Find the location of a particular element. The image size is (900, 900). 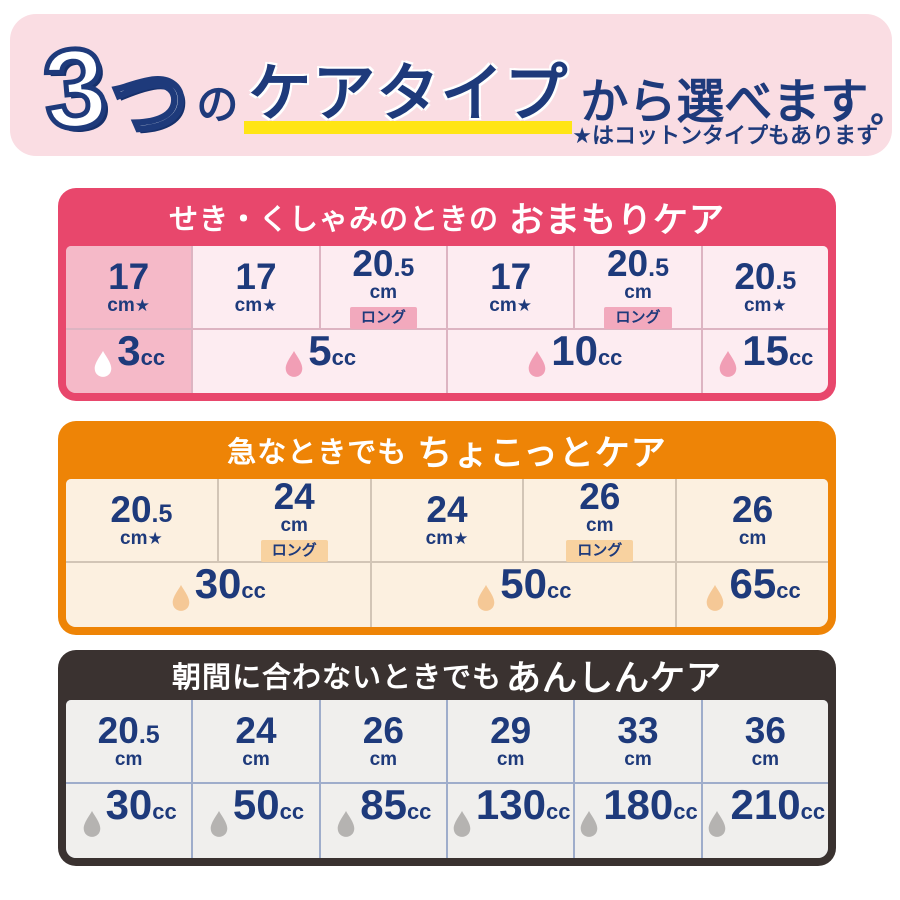

capacity-cell: 5 cc is located at coordinates (319, 361).